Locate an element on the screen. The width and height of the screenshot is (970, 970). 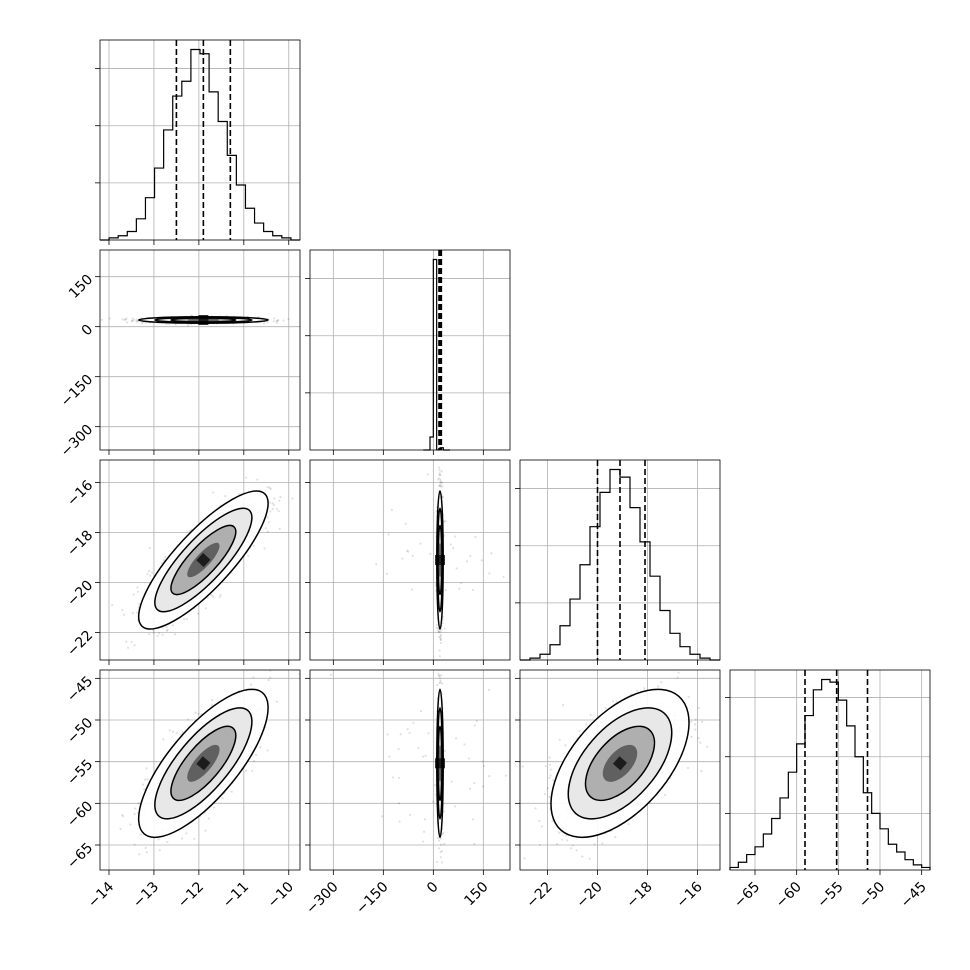
y-tick-label: 150 is located at coordinates (81, 287).